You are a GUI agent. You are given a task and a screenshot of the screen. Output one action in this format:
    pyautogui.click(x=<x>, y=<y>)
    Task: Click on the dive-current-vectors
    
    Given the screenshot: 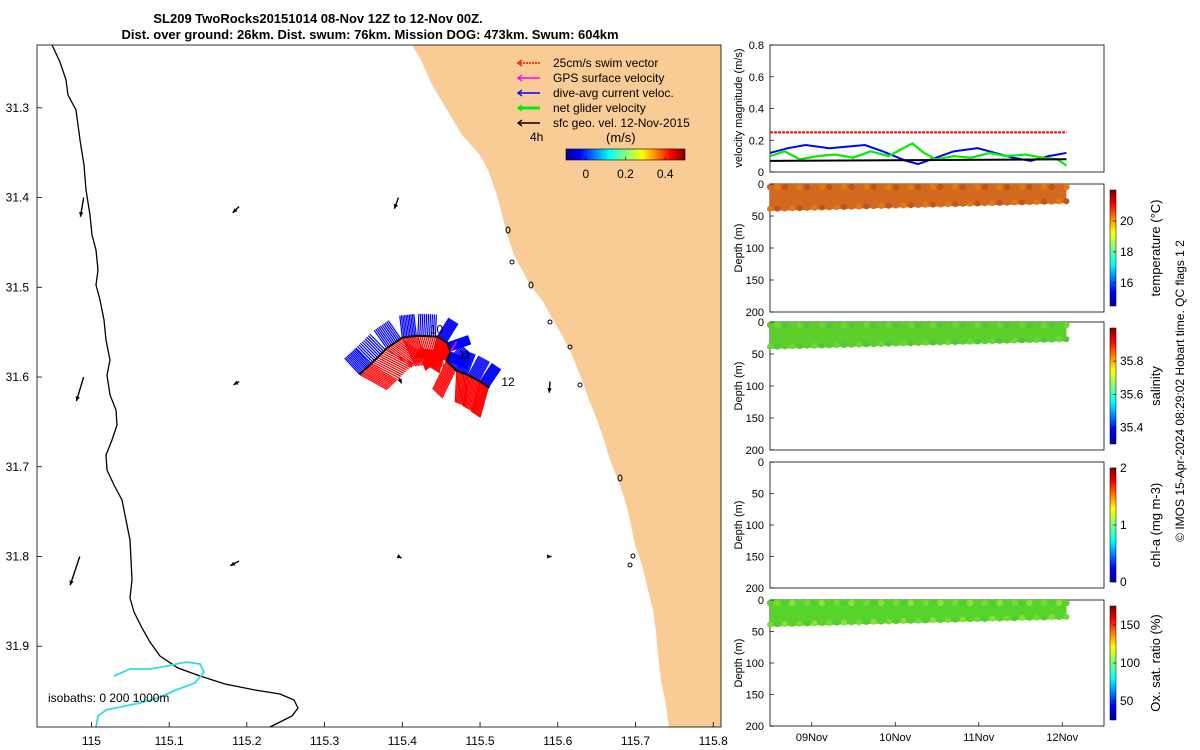 What is the action you would take?
    pyautogui.click(x=423, y=350)
    